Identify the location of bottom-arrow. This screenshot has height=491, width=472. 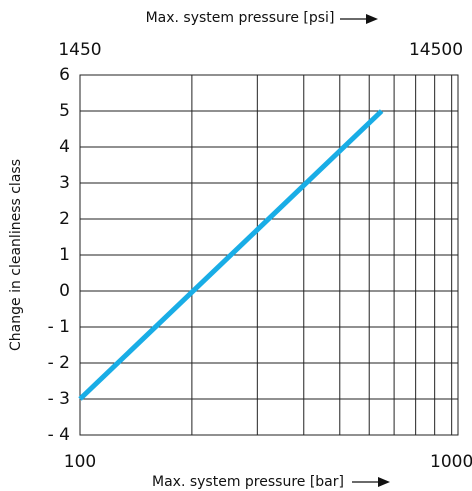
(371, 482).